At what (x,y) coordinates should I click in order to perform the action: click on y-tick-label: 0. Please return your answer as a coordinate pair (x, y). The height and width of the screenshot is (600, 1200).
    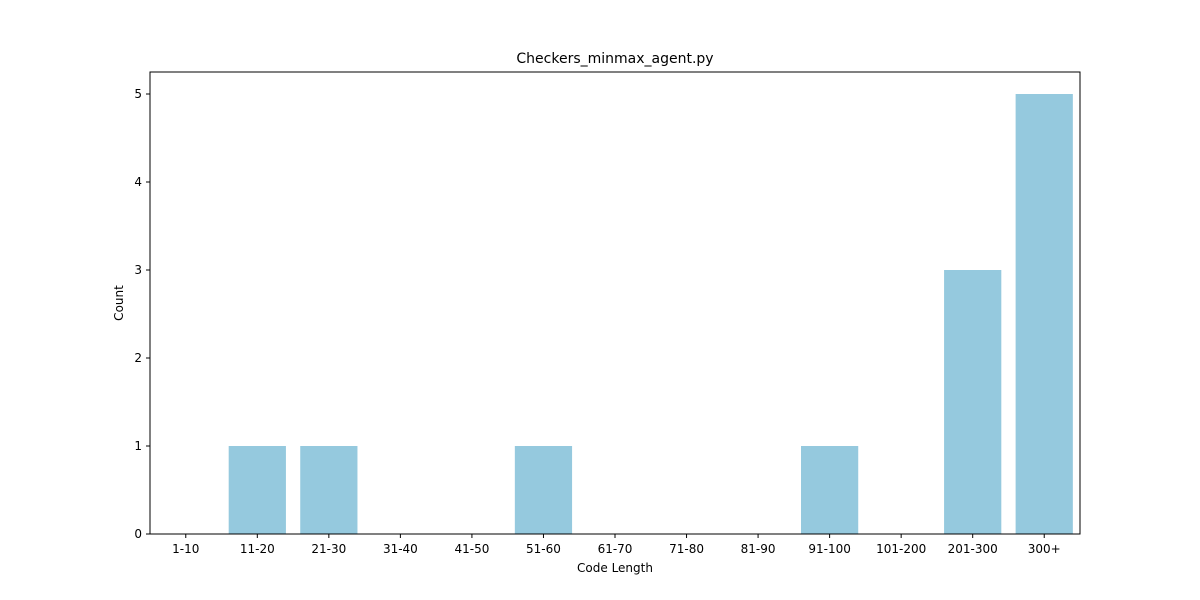
    Looking at the image, I should click on (138, 534).